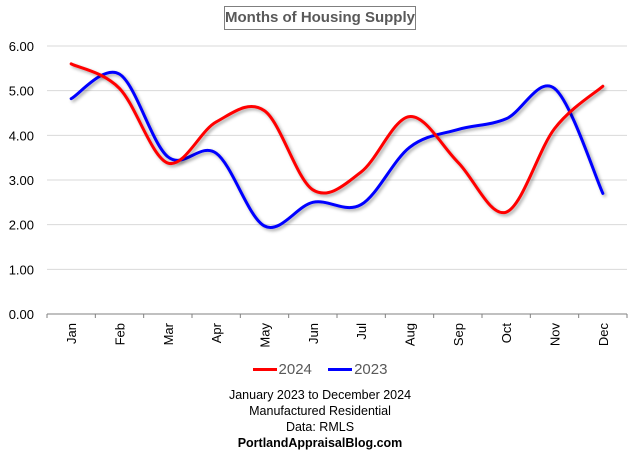  What do you see at coordinates (21, 269) in the screenshot?
I see `y-tick-label: 1.00` at bounding box center [21, 269].